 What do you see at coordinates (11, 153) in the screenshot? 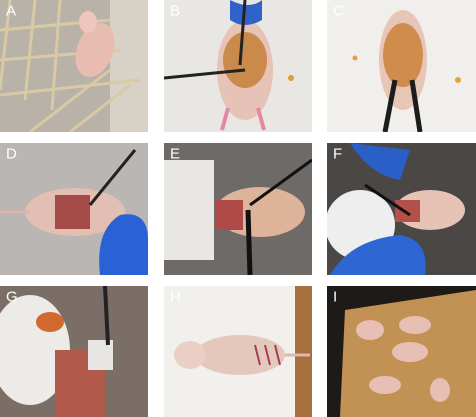
I see `panel-label: D` at bounding box center [11, 153].